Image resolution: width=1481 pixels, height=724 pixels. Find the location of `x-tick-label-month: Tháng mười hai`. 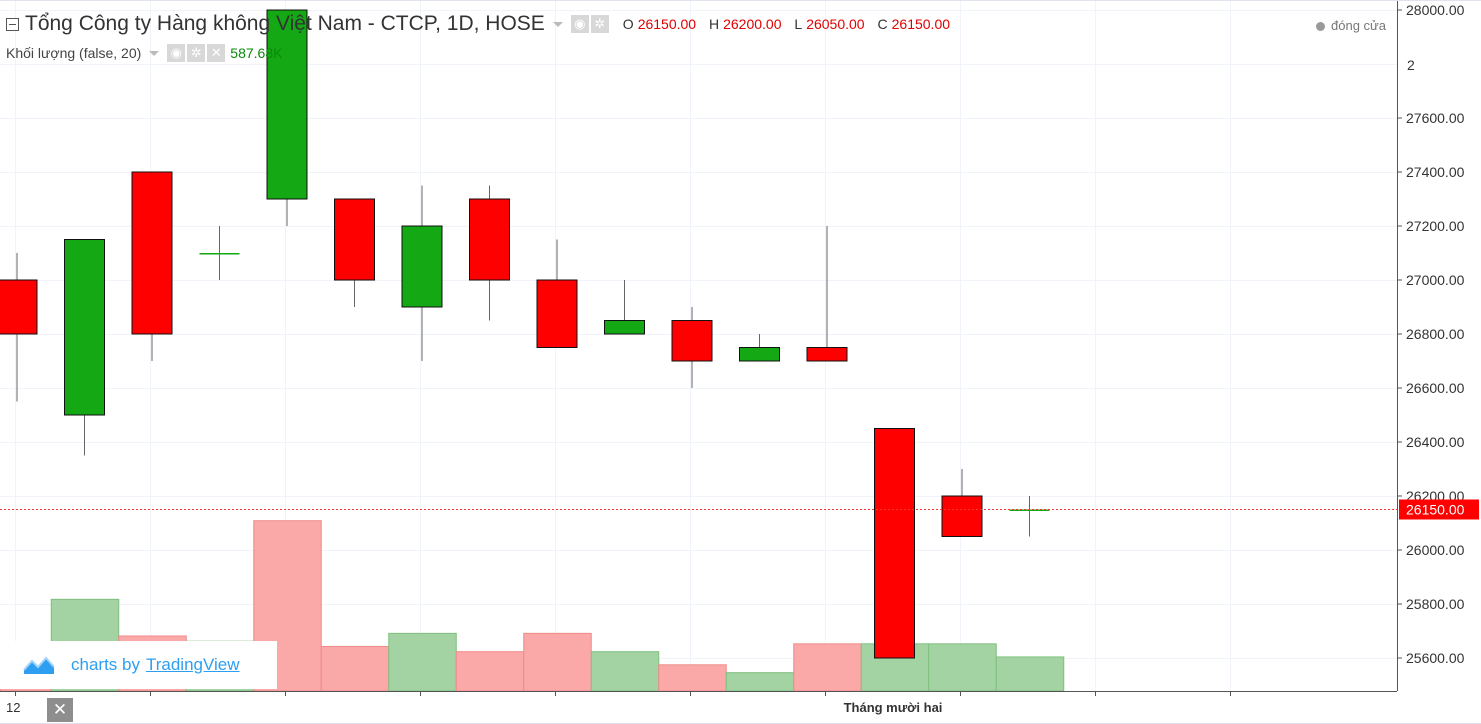

x-tick-label-month: Tháng mười hai is located at coordinates (893, 707).